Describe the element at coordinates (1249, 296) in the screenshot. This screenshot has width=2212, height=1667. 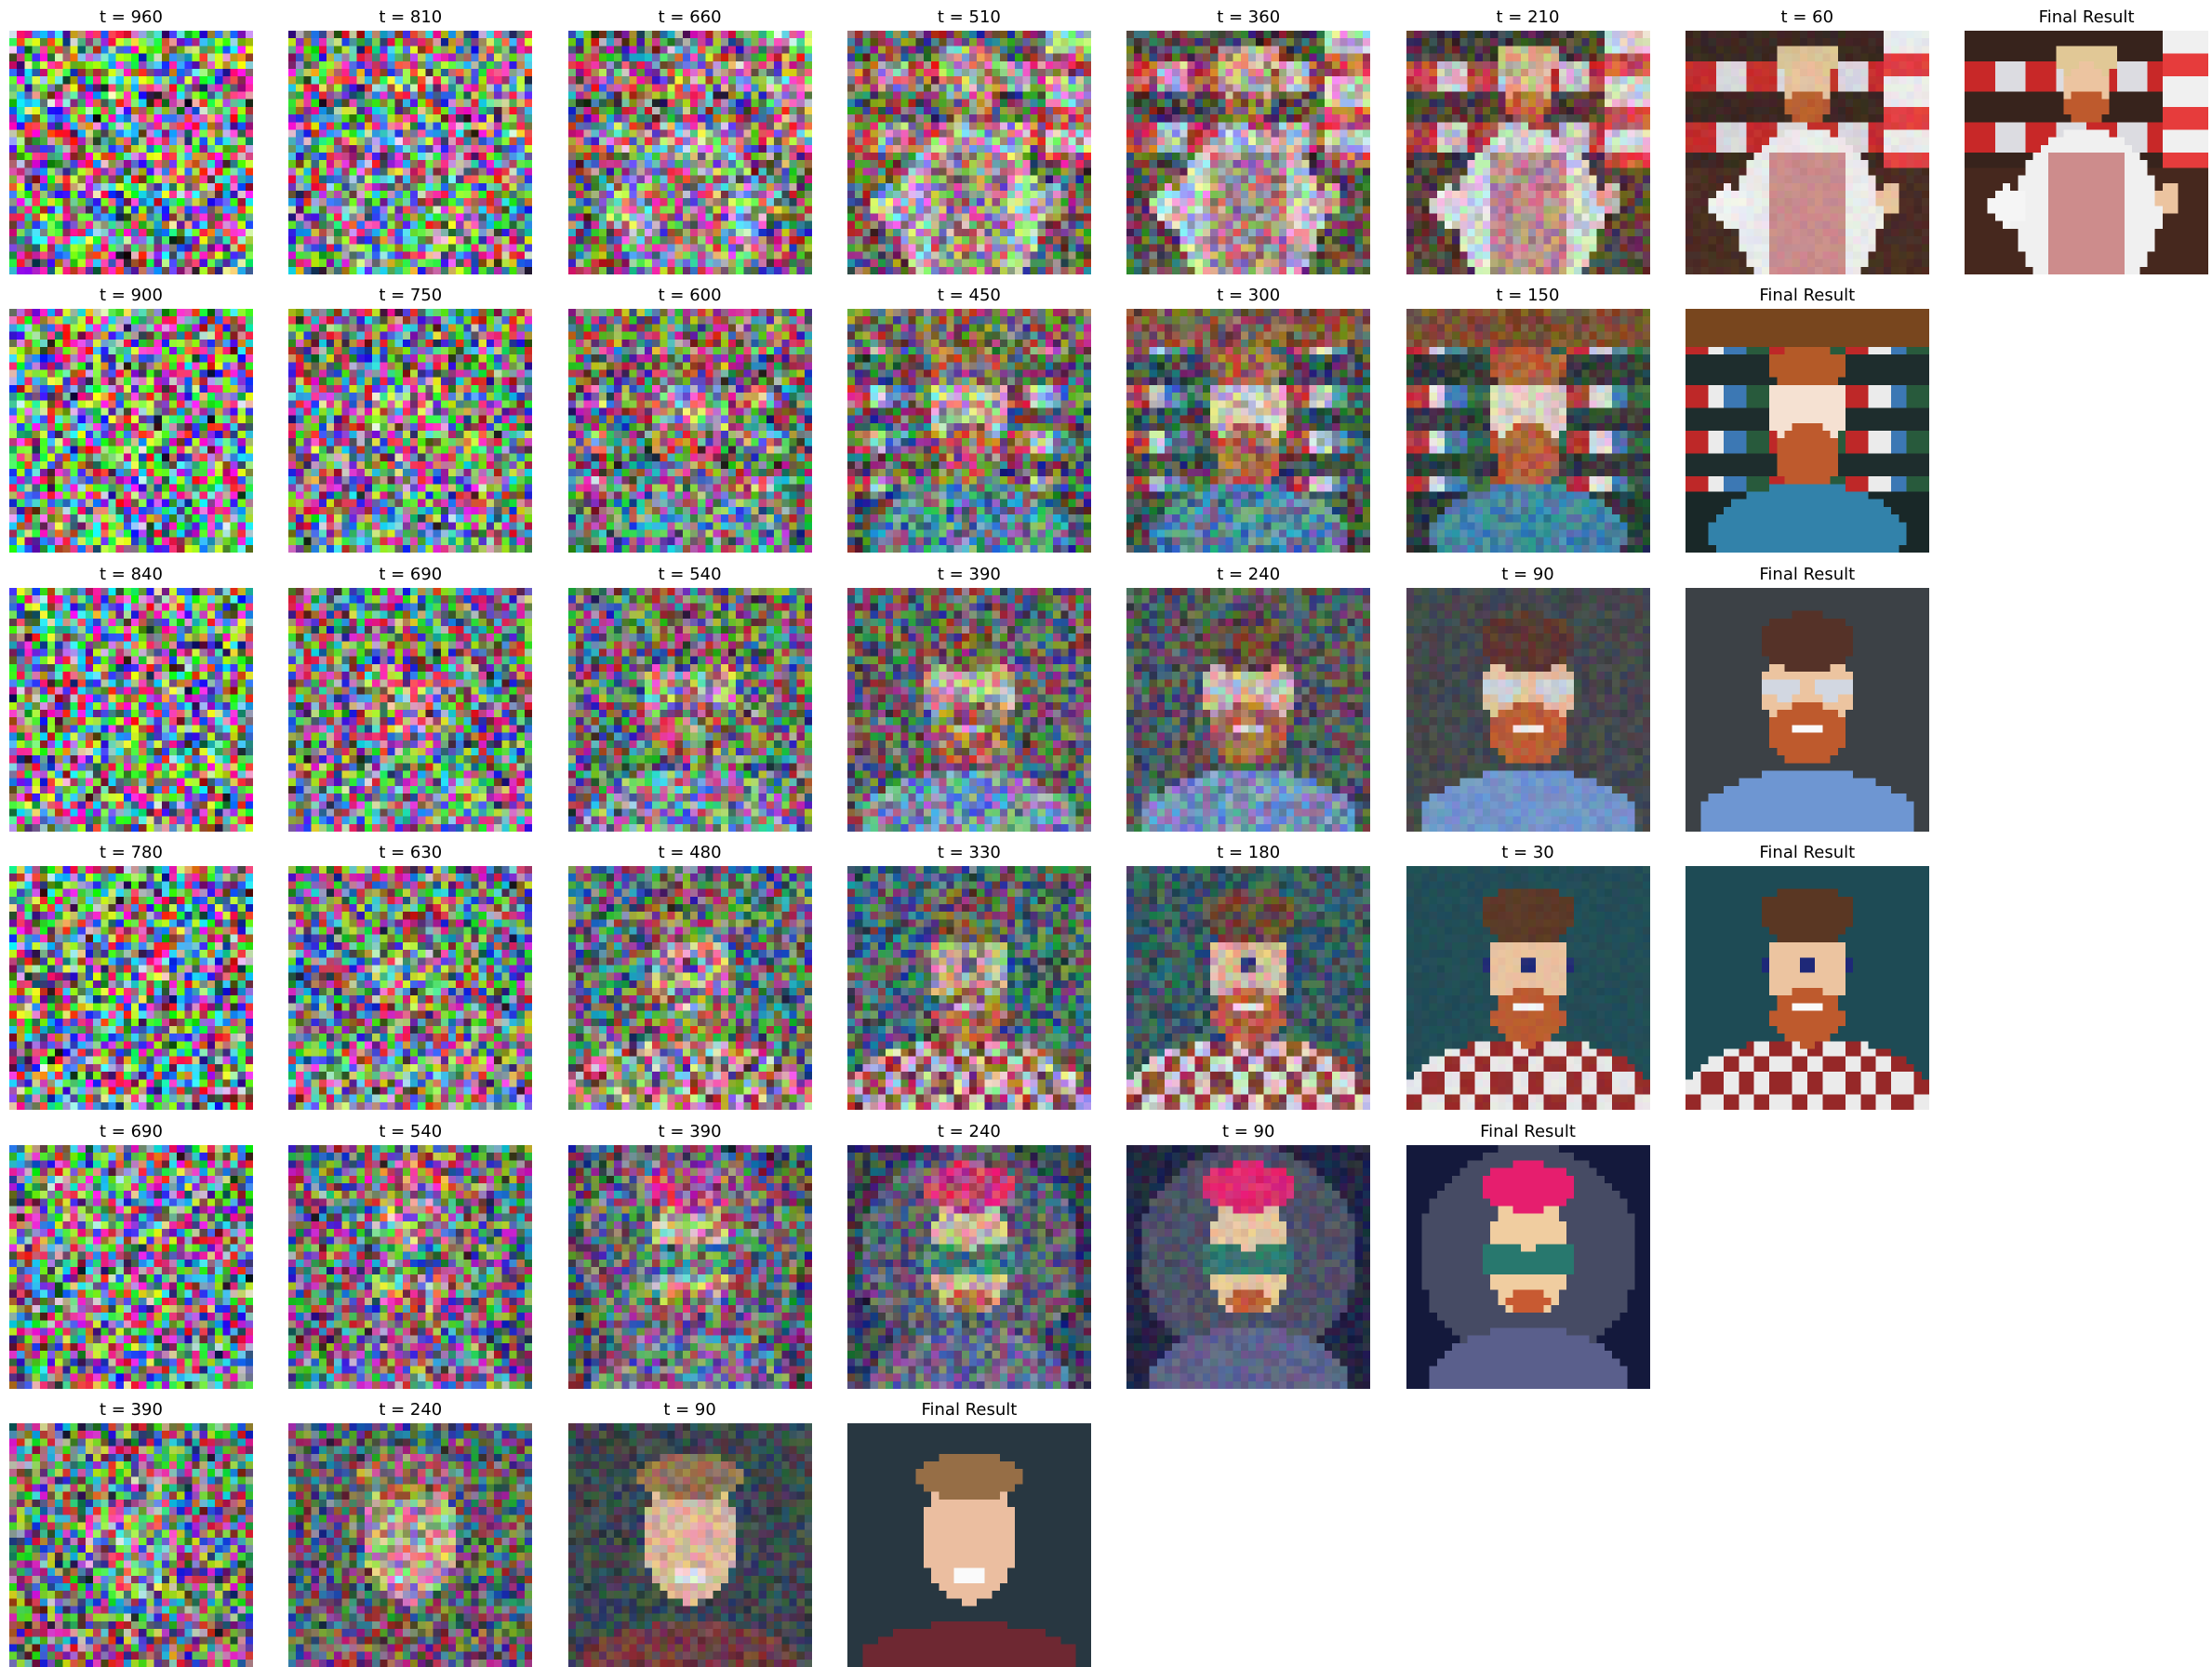
I see `panel-title: t = 300` at that location.